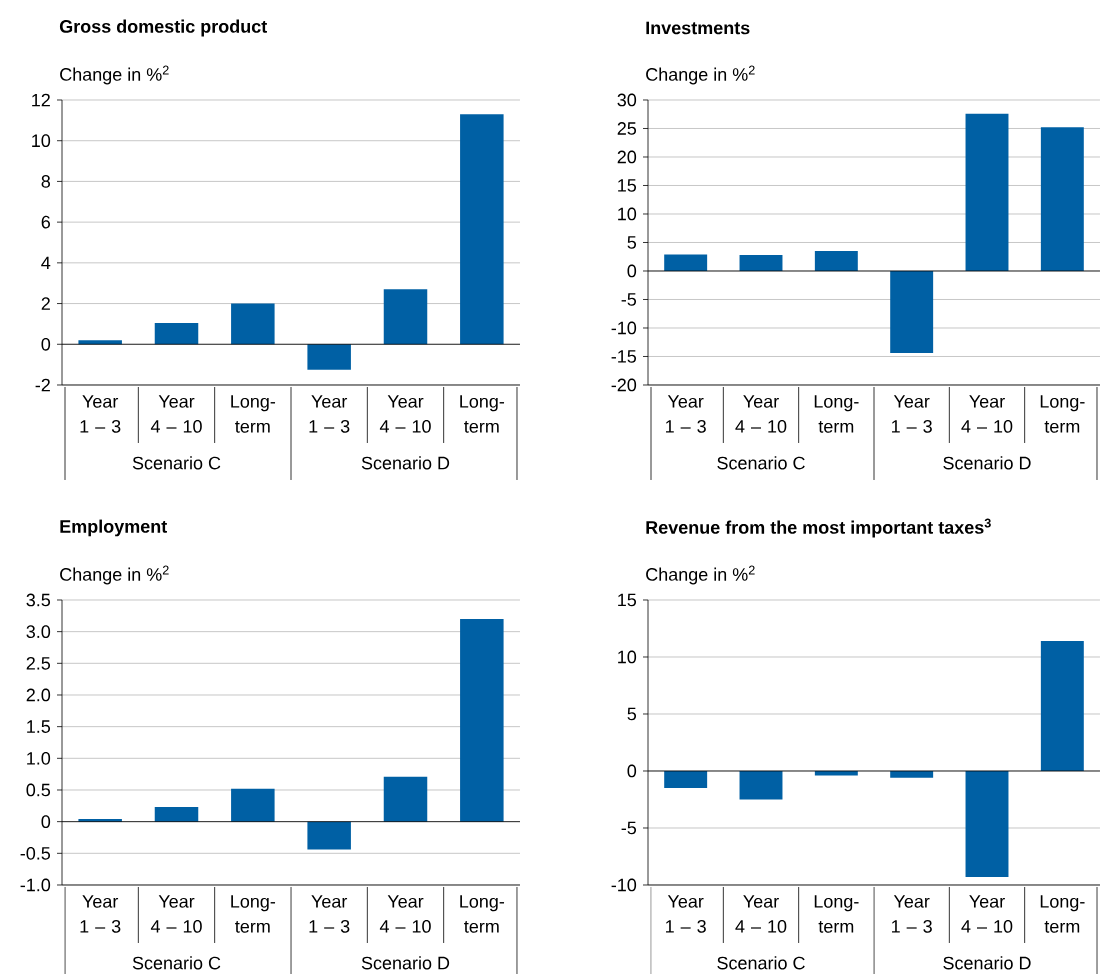 The height and width of the screenshot is (974, 1104). Describe the element at coordinates (624, 356) in the screenshot. I see `y-tick-label: -15` at that location.